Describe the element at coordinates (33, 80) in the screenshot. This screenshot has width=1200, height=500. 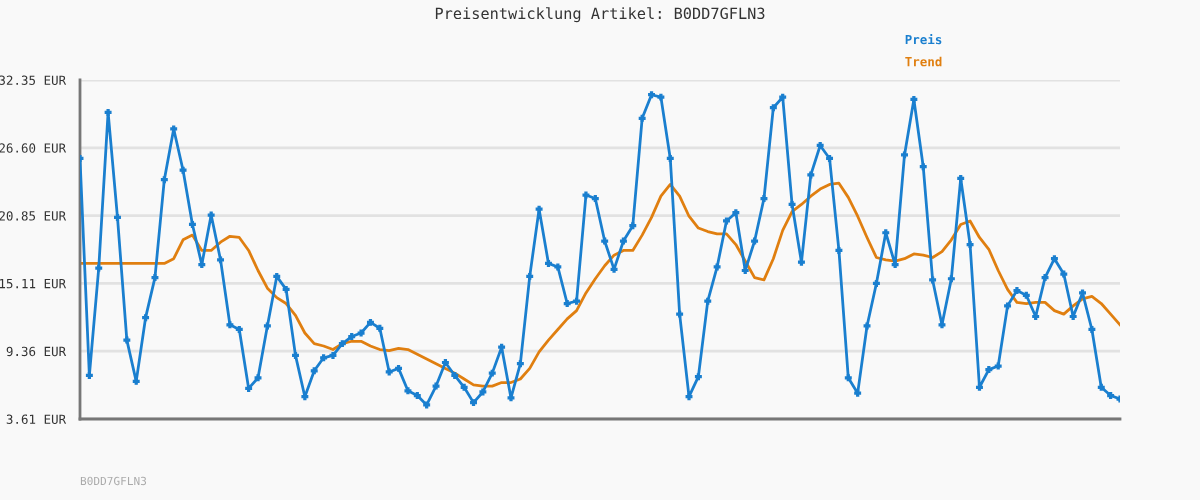
I see `y-tick-label: 32.35 EUR` at that location.